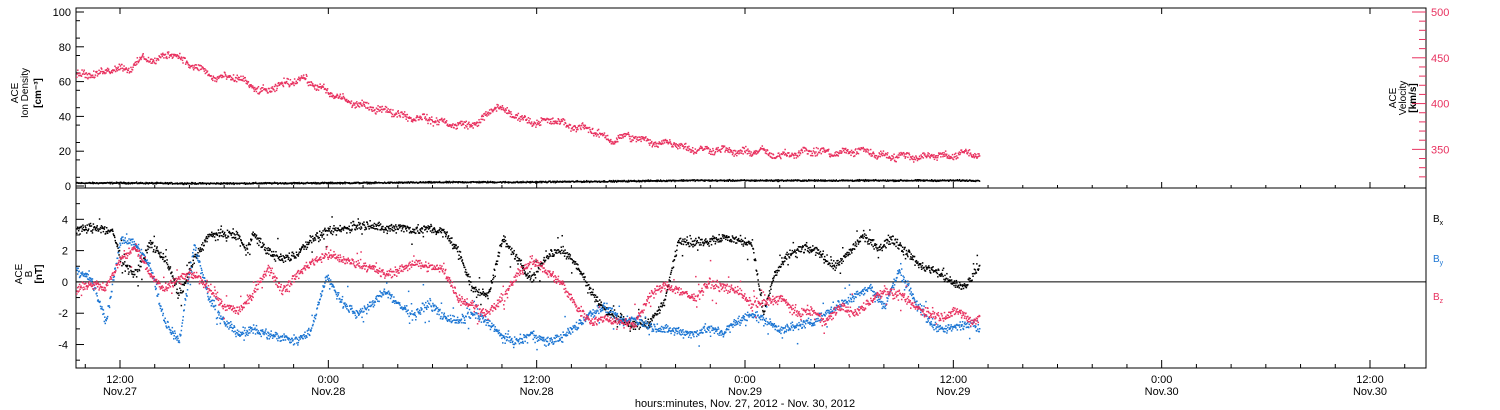 Image resolution: width=1500 pixels, height=410 pixels. I want to click on b-axis-label-line: [nT], so click(39, 274).